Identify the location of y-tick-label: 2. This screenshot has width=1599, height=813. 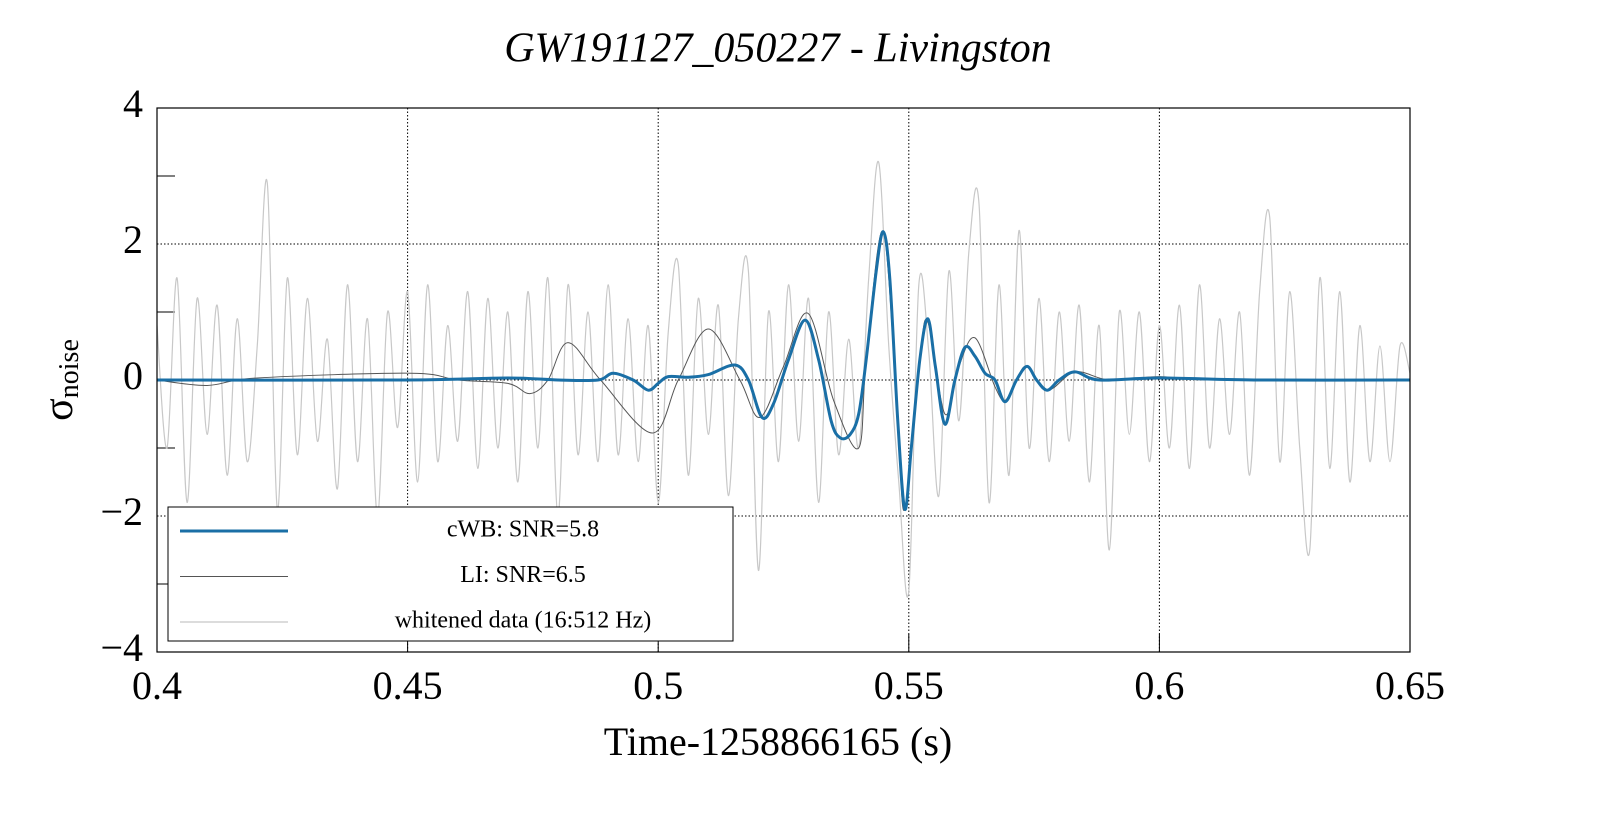
(133, 239).